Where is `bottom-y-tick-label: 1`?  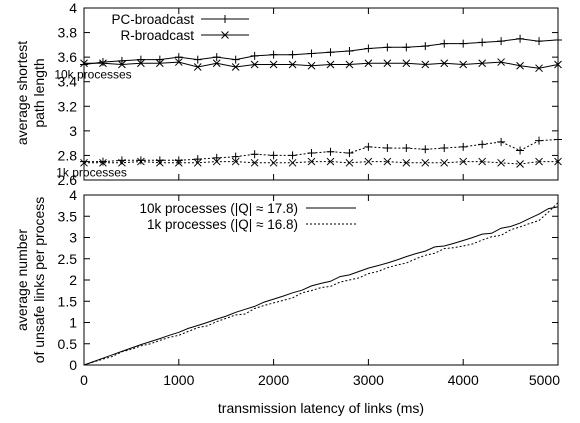
bottom-y-tick-label: 1 is located at coordinates (73, 323).